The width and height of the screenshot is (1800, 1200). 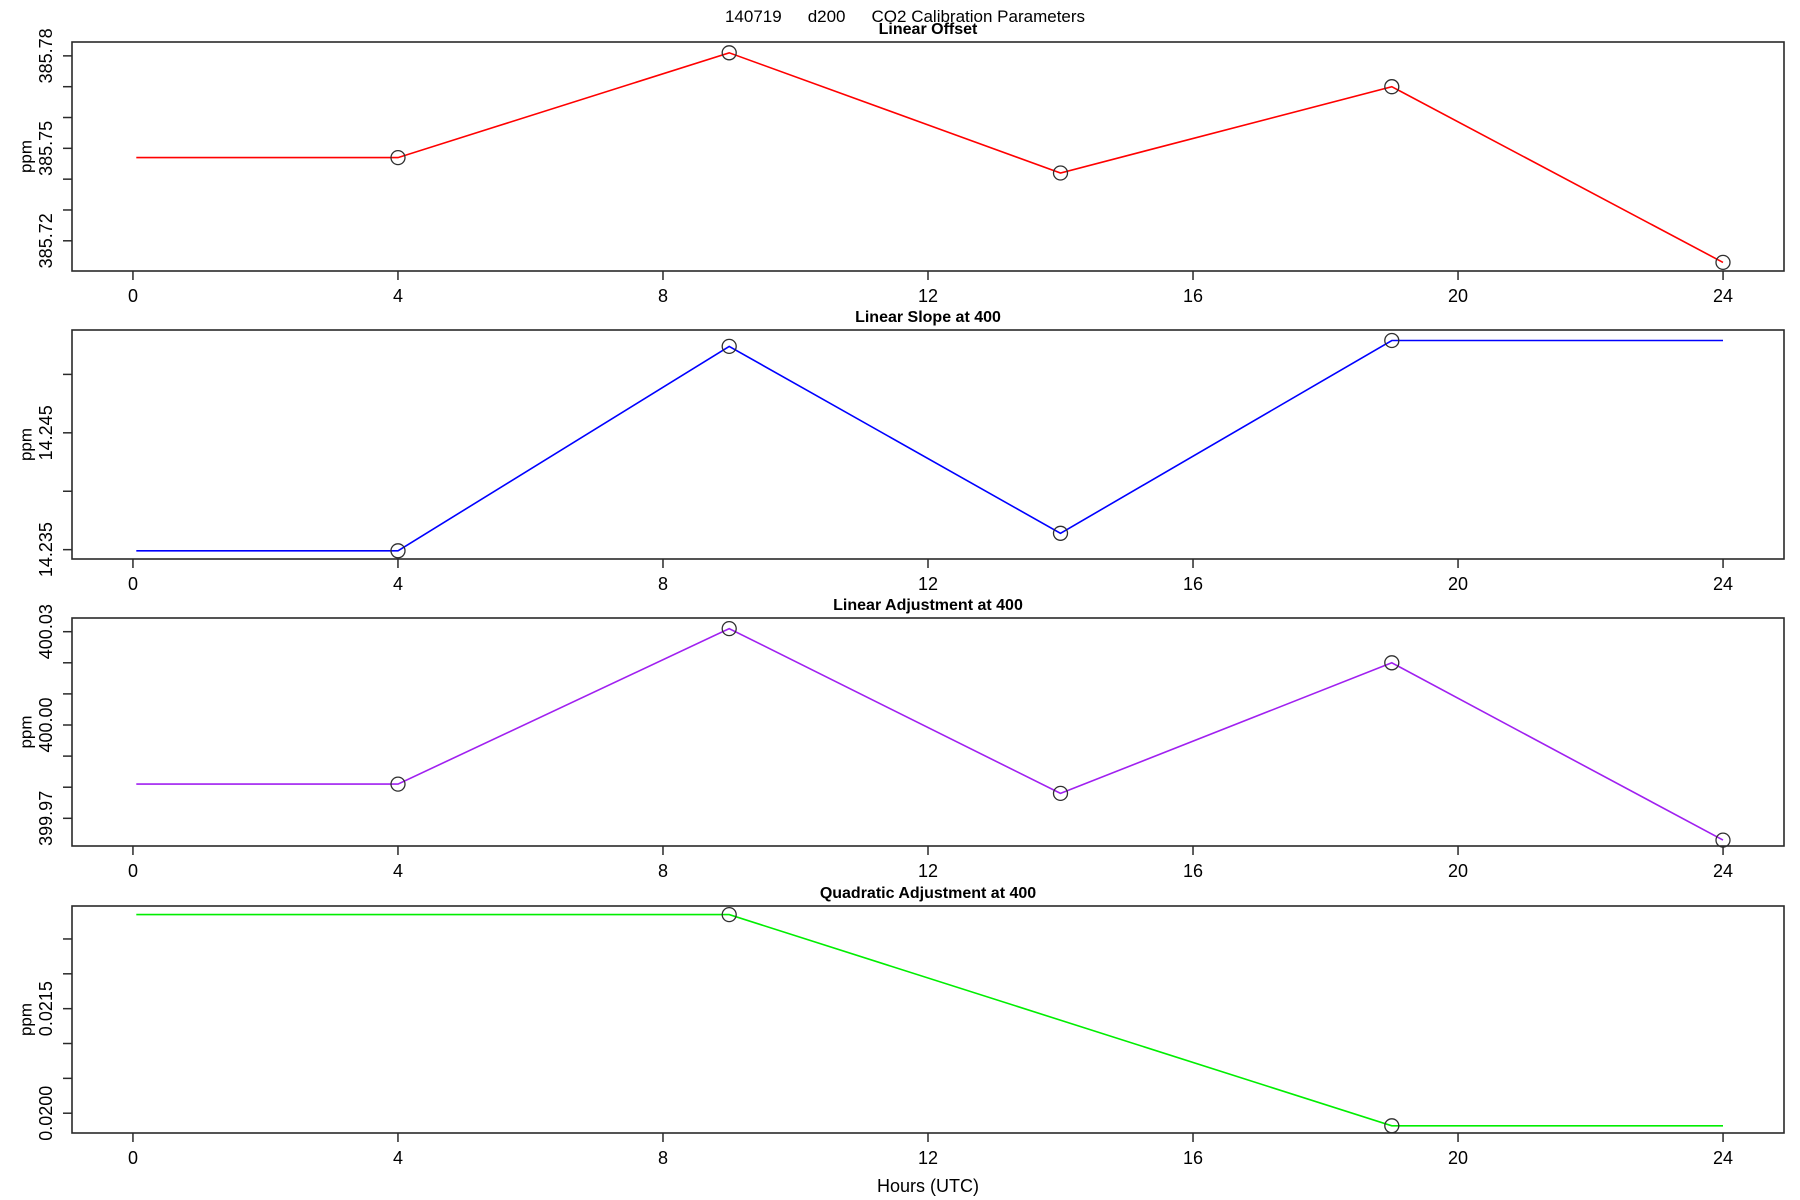 What do you see at coordinates (928, 1186) in the screenshot?
I see `x-axis-label: Hours (UTC)` at bounding box center [928, 1186].